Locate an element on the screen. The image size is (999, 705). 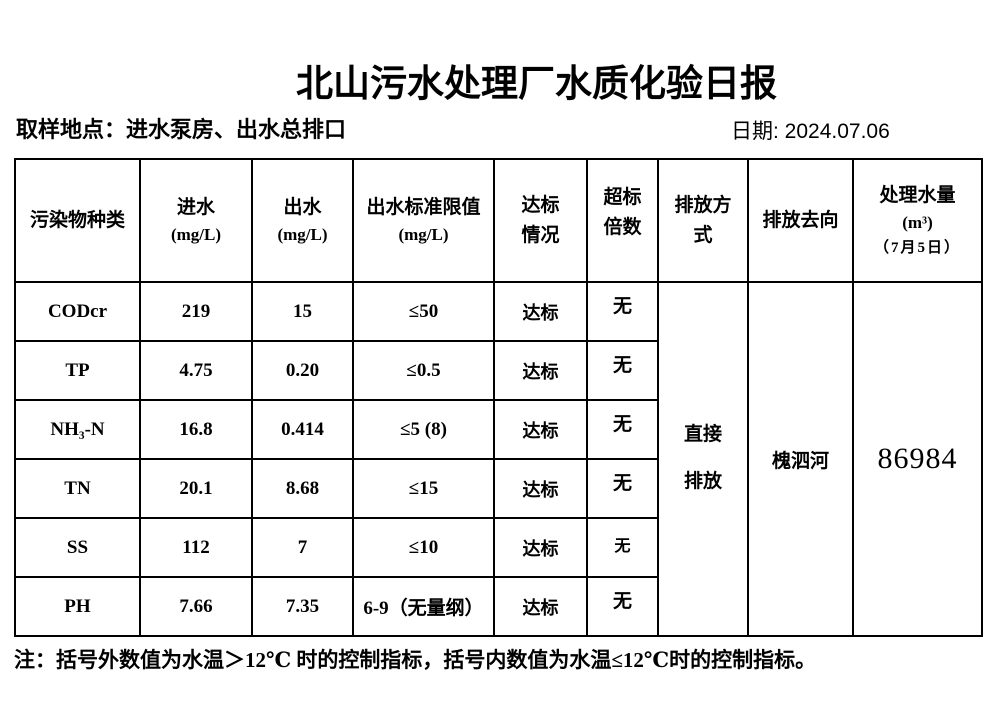
sampling-location-label: 取样地点：进水泵房、出水总排口 is located at coordinates (181, 129).